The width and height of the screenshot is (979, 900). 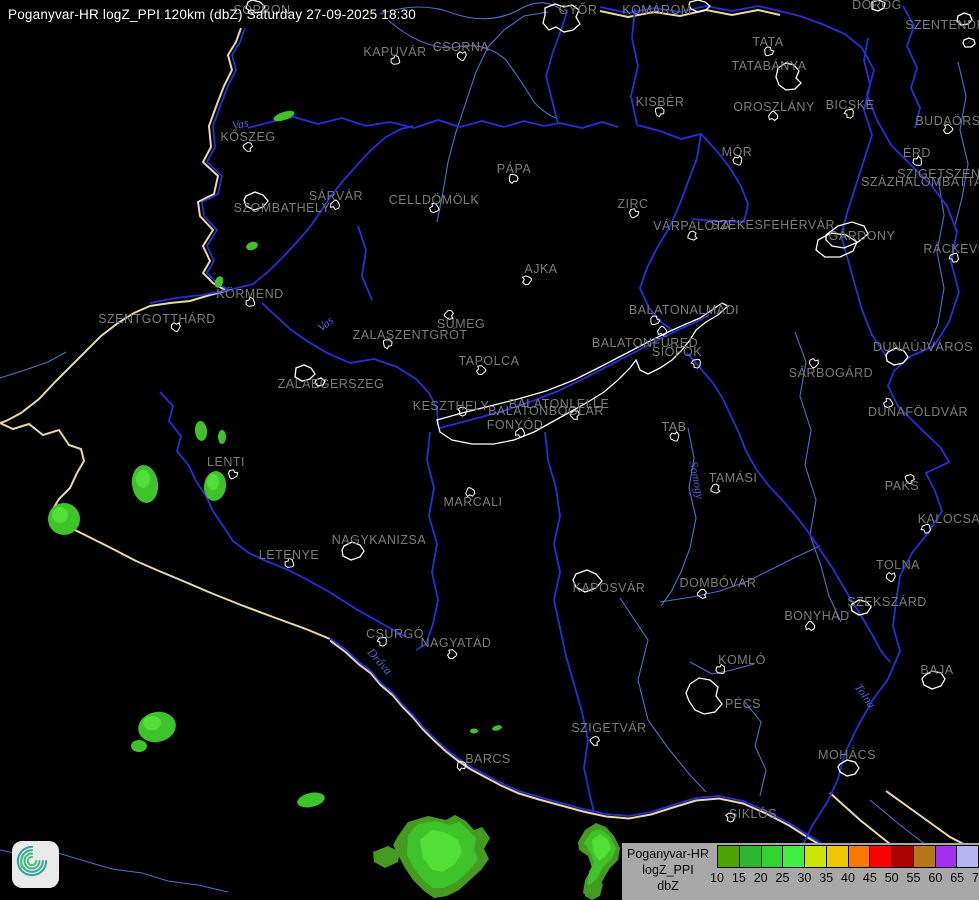 What do you see at coordinates (869, 878) in the screenshot?
I see `legend-tick: 45` at bounding box center [869, 878].